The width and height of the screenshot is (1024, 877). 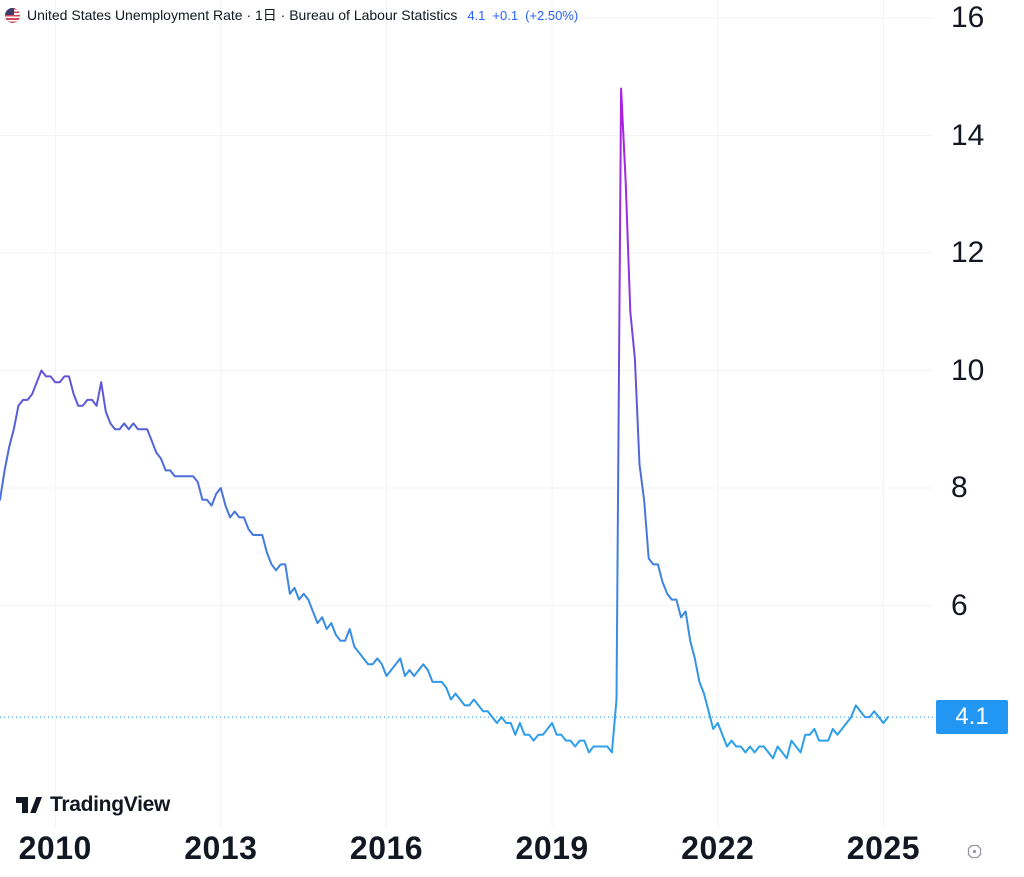 I want to click on x-axis-label-2013: 2013, so click(x=221, y=848).